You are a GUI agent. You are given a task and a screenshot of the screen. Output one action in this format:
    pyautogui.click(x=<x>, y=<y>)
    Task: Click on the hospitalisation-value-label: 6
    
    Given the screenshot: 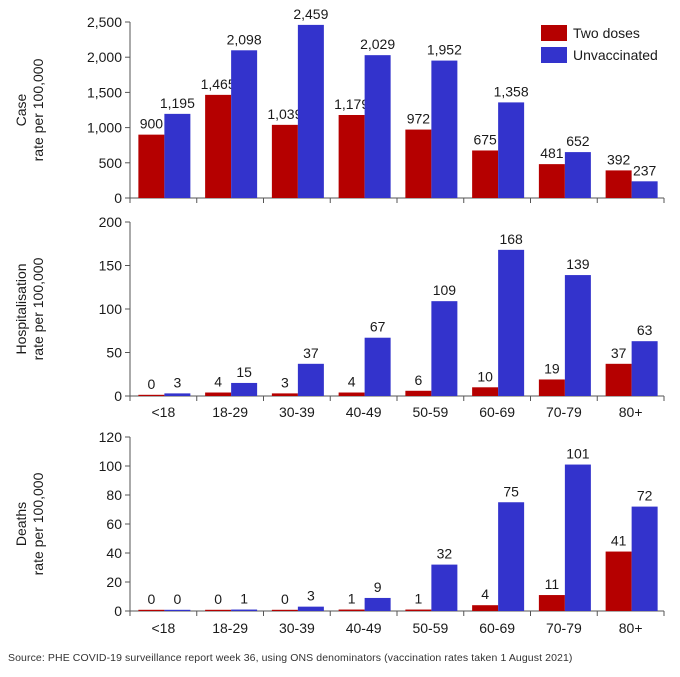 What is the action you would take?
    pyautogui.click(x=418, y=380)
    